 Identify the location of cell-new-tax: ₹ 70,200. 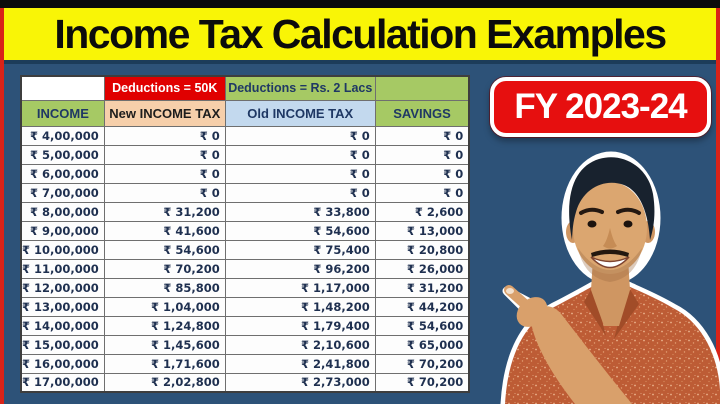
(164, 268).